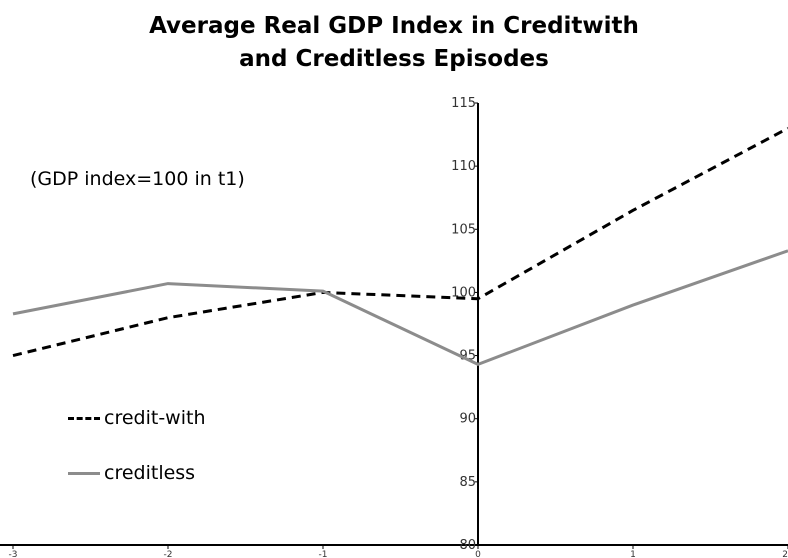 The width and height of the screenshot is (788, 558). Describe the element at coordinates (394, 59) in the screenshot. I see `chart-title-line-2: and Creditless Episodes` at that location.